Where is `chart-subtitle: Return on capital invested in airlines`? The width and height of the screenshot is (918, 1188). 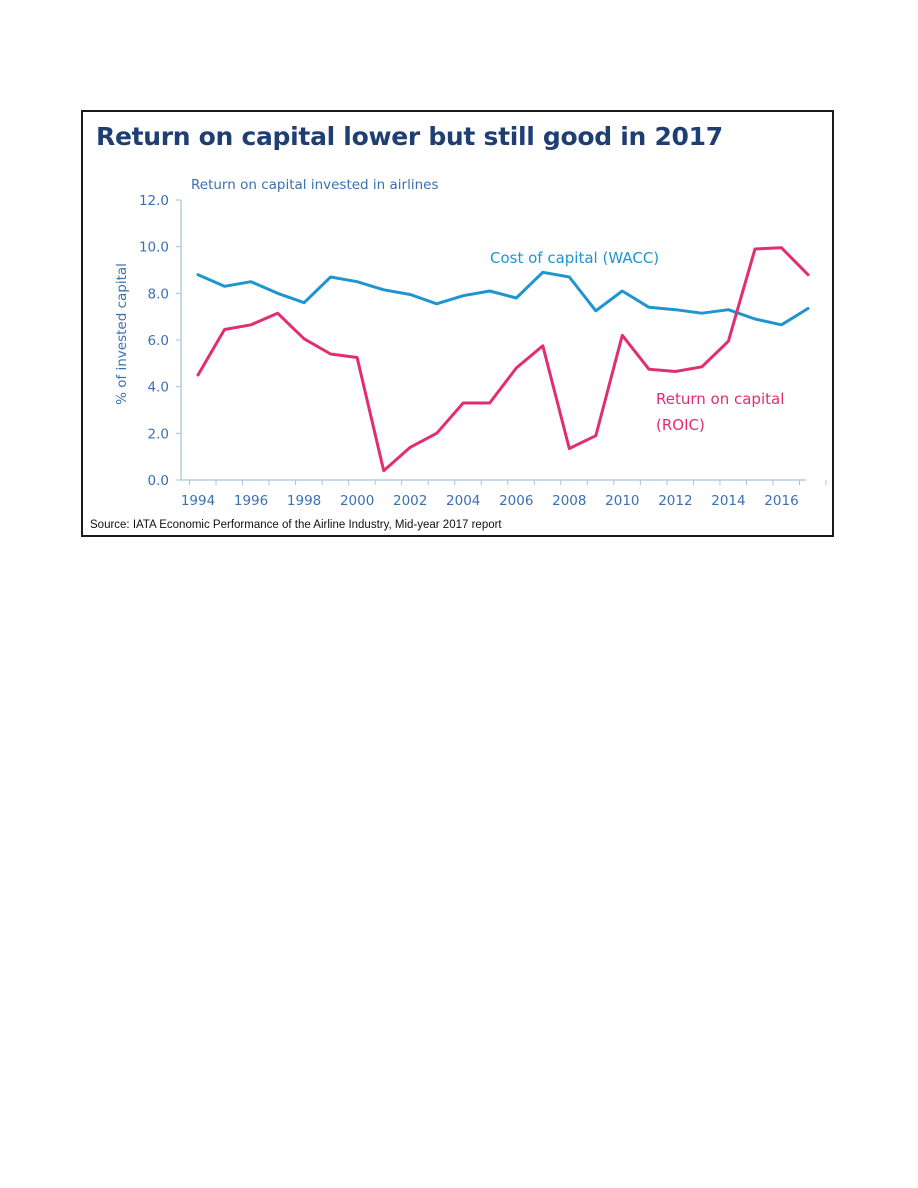 chart-subtitle: Return on capital invested in airlines is located at coordinates (314, 185).